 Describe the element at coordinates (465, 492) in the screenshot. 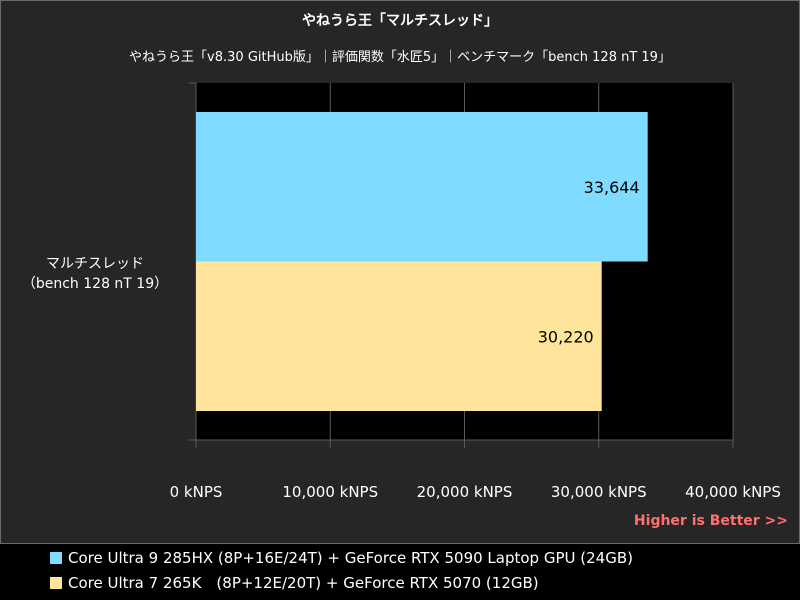

I see `x-tick-label-2: 20,000 kNPS` at that location.